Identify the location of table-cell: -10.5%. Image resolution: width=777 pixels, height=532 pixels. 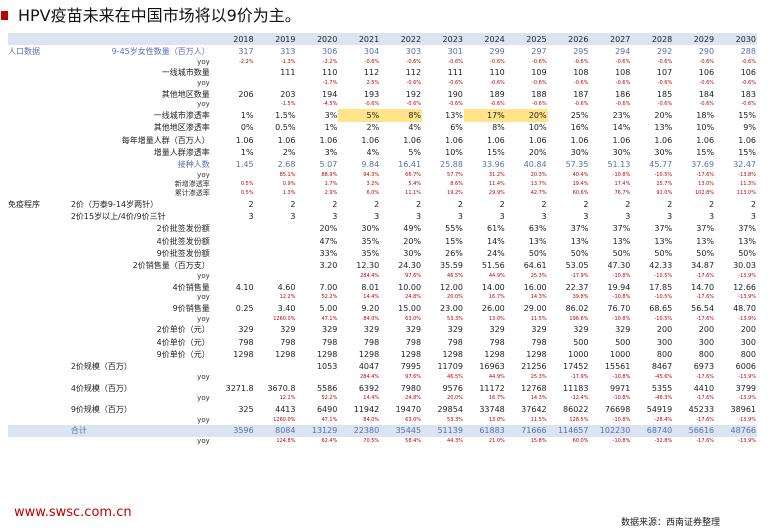
(663, 318).